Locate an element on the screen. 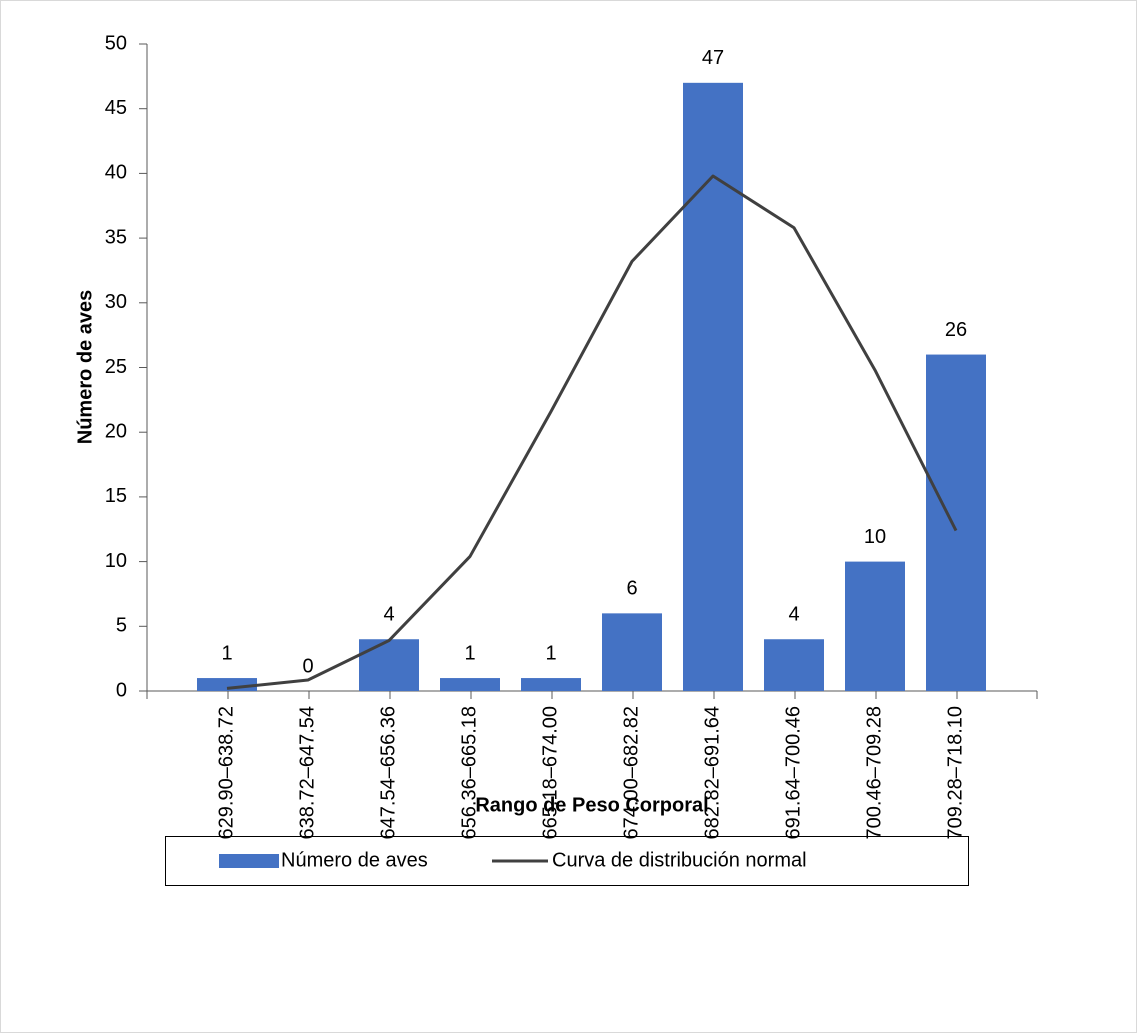 The width and height of the screenshot is (1137, 1033). x-tick-label: 709.28–718.10 is located at coordinates (955, 772).